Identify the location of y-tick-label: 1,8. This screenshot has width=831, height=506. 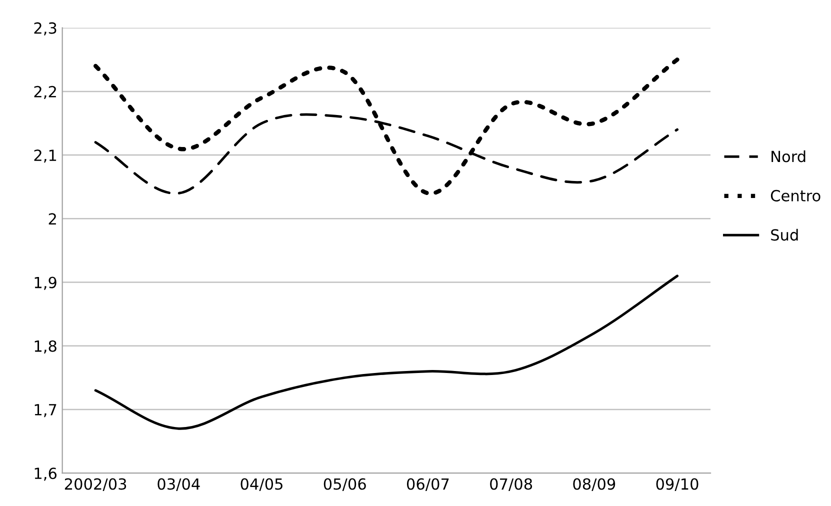
(45, 347).